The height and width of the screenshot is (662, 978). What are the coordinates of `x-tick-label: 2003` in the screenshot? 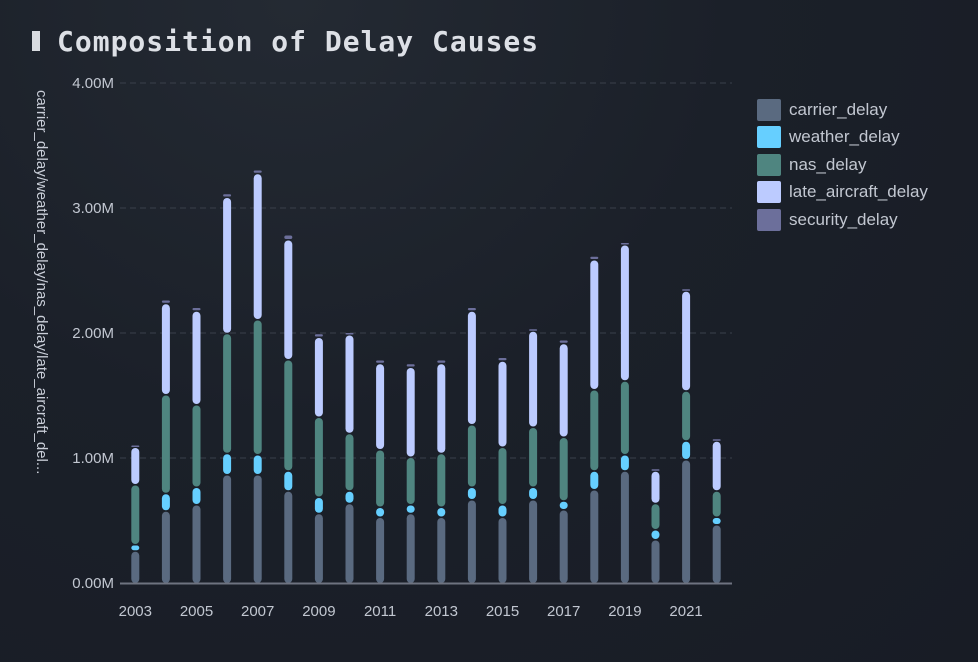 It's located at (135, 611).